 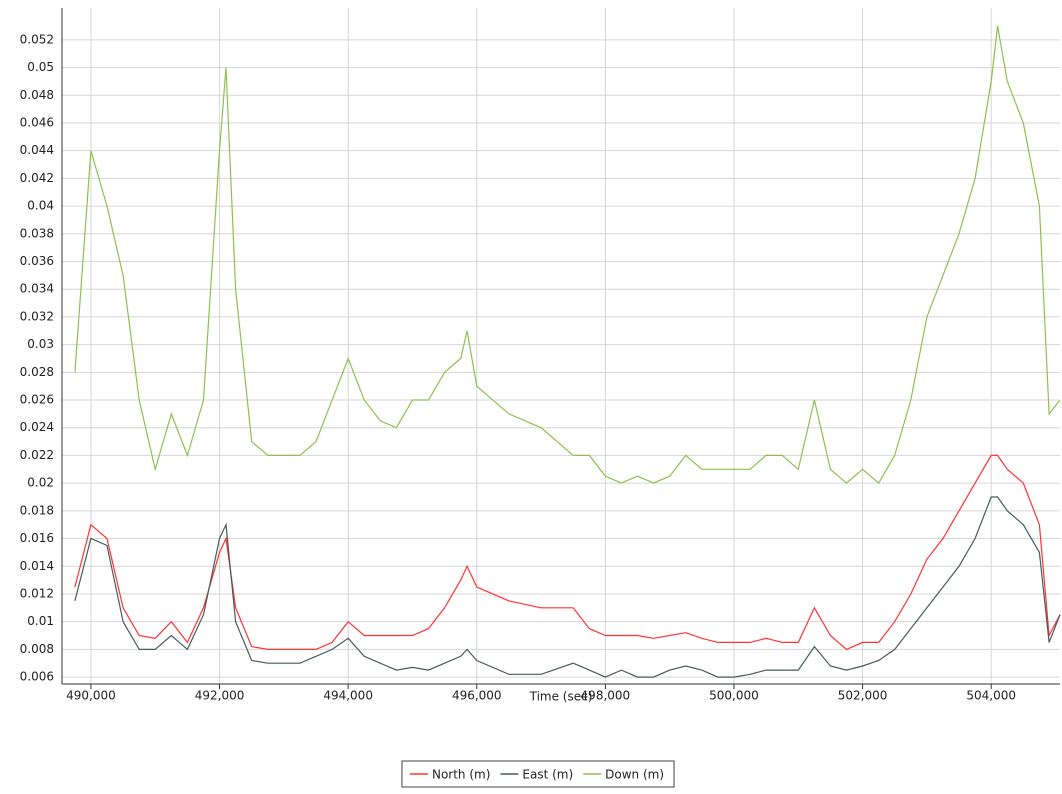 What do you see at coordinates (40, 67) in the screenshot?
I see `y-tick-label: 0.05` at bounding box center [40, 67].